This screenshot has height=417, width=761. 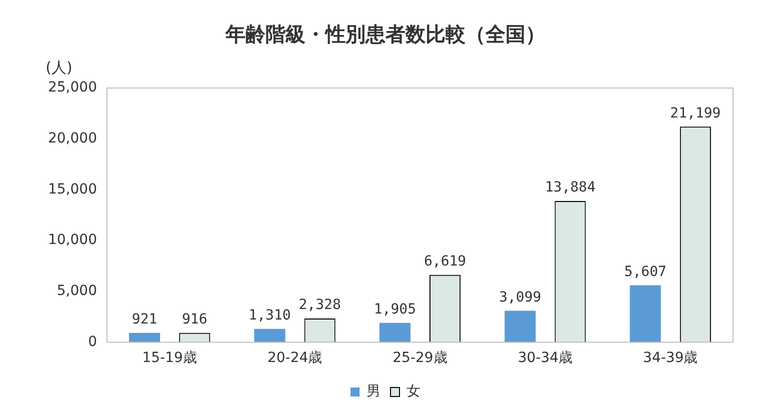 What do you see at coordinates (195, 320) in the screenshot?
I see `data-label: 916` at bounding box center [195, 320].